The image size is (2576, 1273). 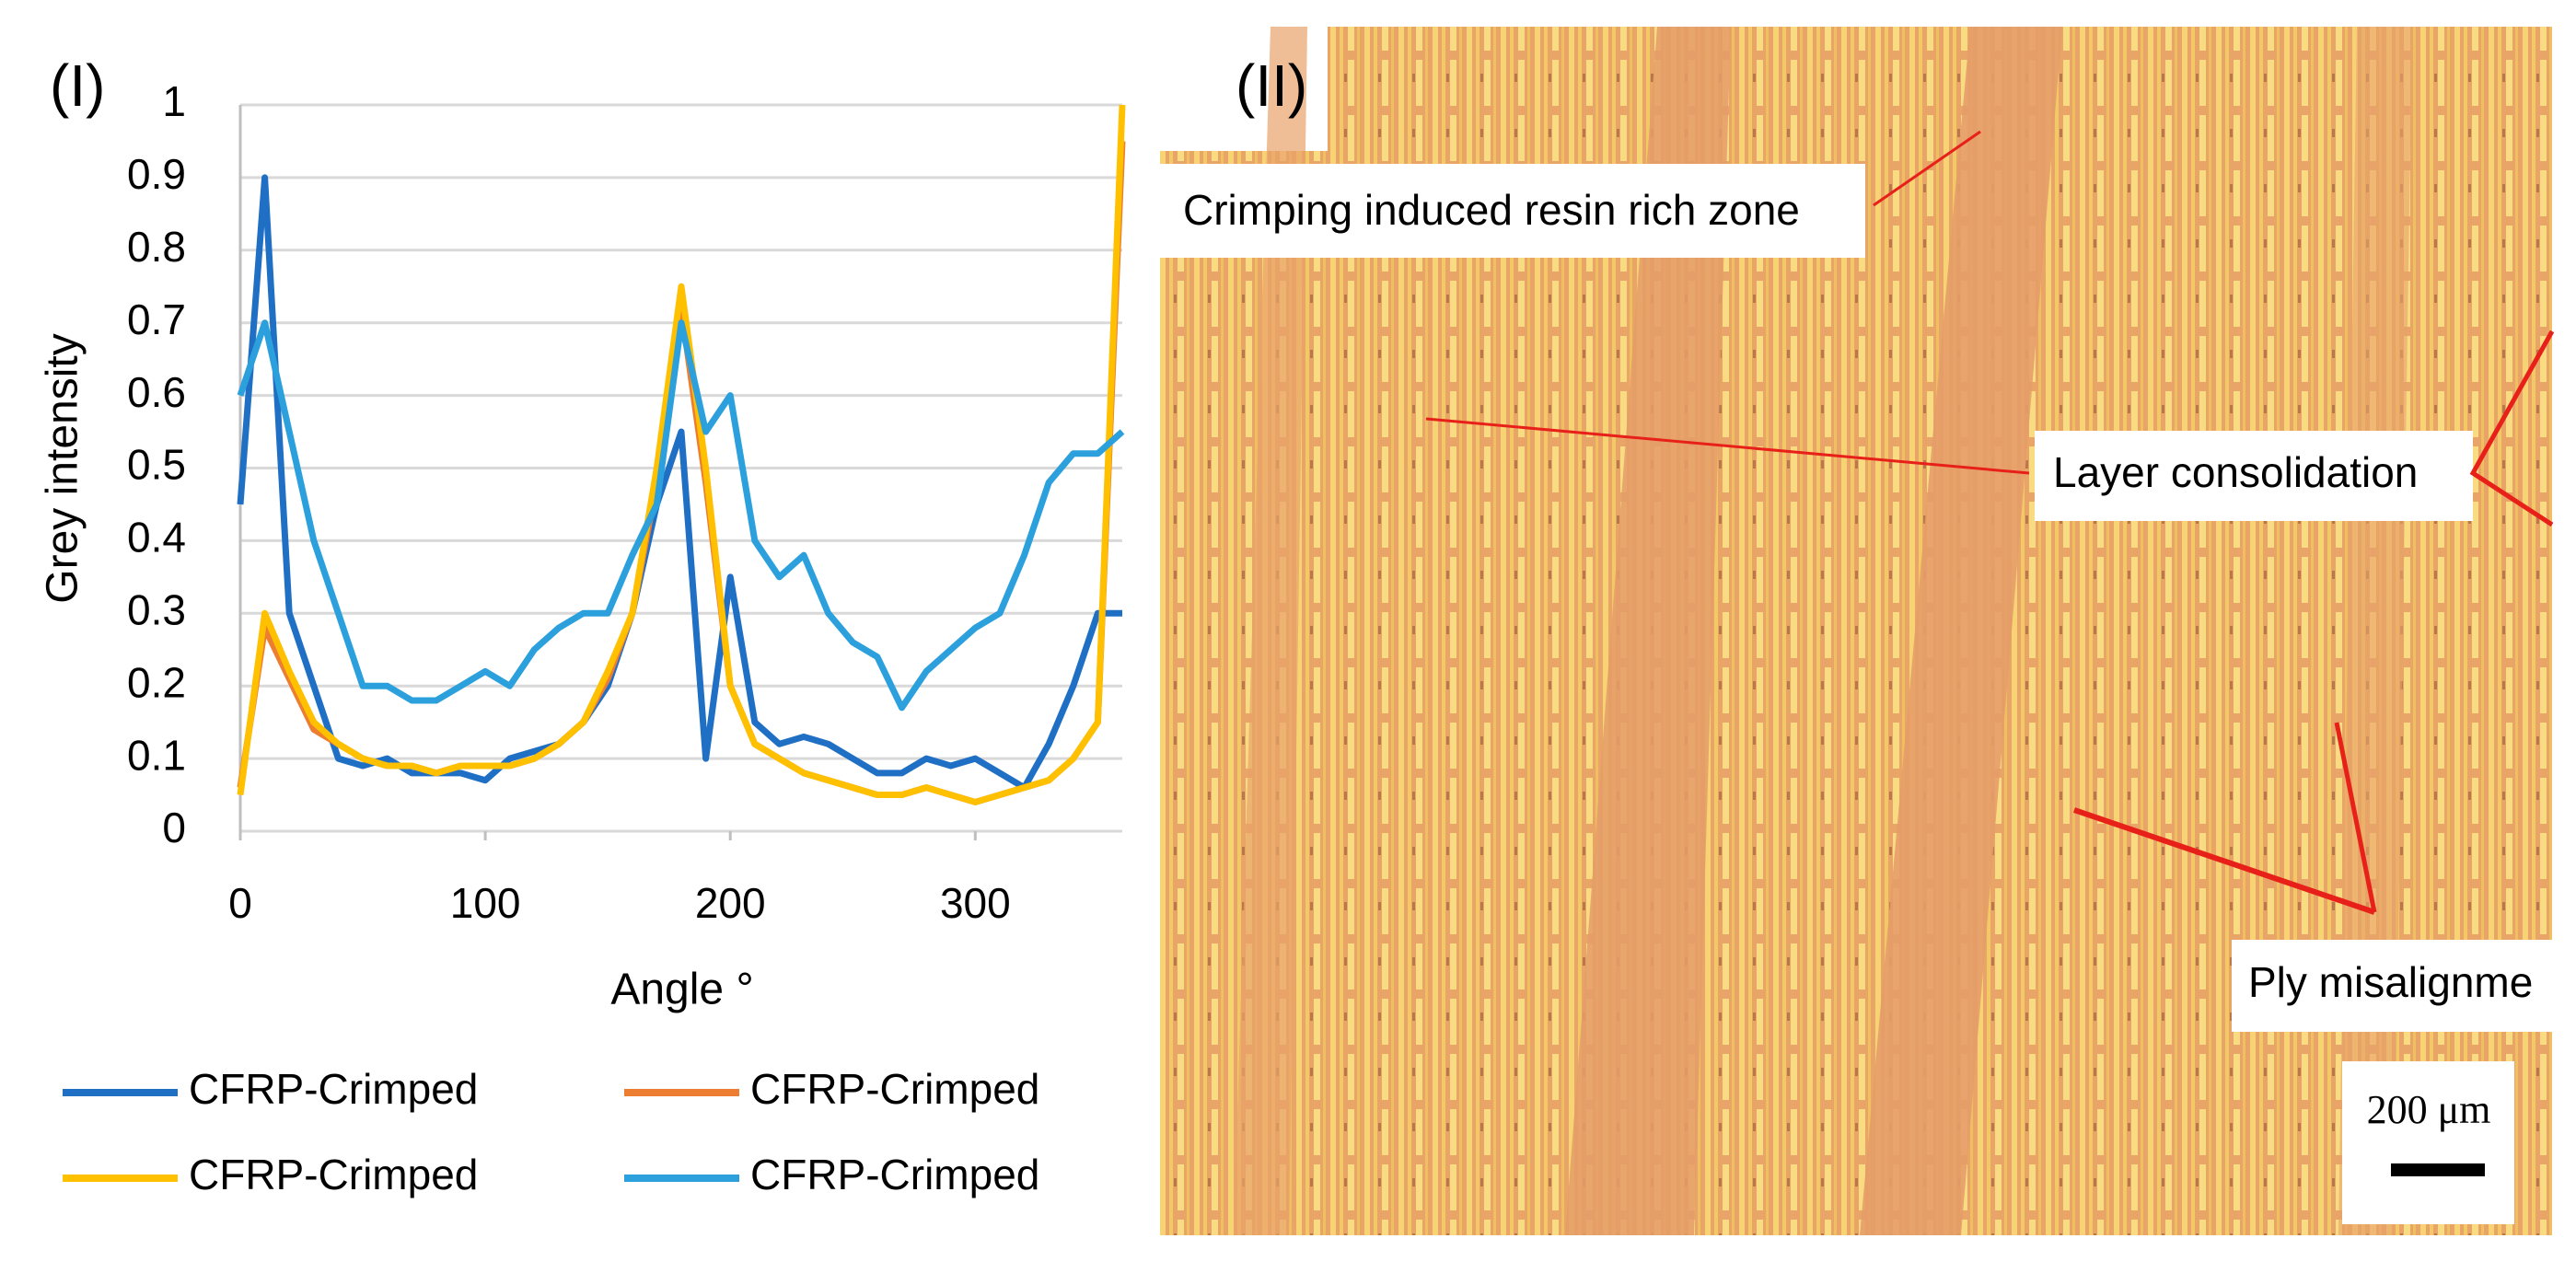 What do you see at coordinates (156, 465) in the screenshot?
I see `y-tick-label: 0.5` at bounding box center [156, 465].